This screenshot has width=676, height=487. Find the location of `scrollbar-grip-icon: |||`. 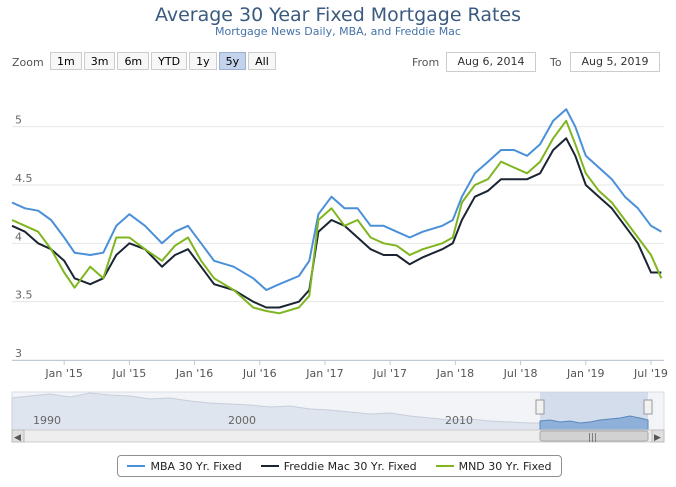

scrollbar-grip-icon: ||| is located at coordinates (592, 438).